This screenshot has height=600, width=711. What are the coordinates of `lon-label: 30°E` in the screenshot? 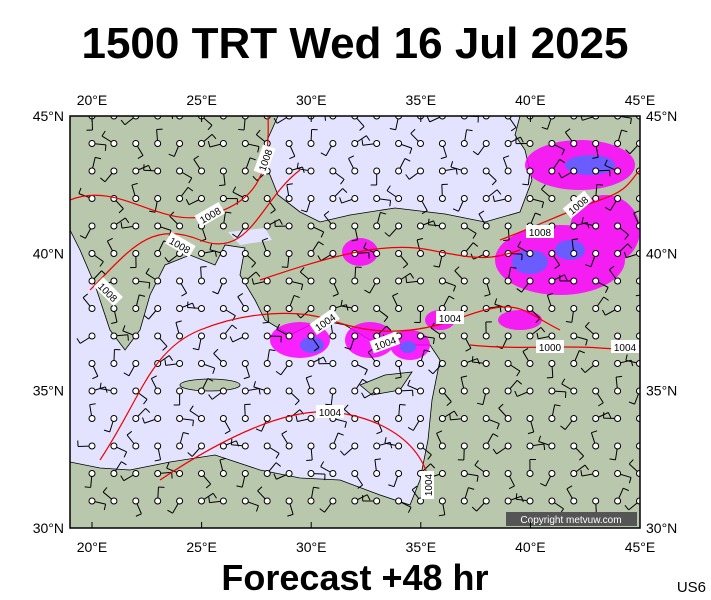 It's located at (311, 100).